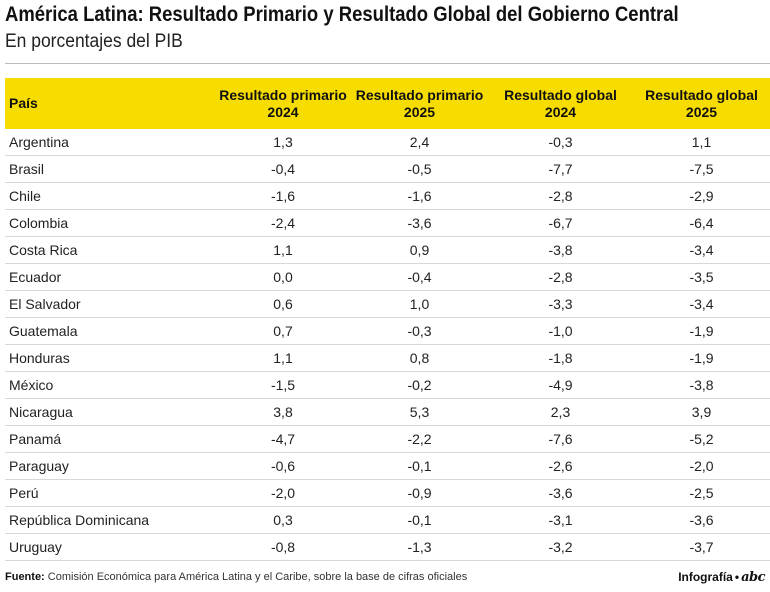 The image size is (770, 592). I want to click on global-2024-cell: -3,8, so click(560, 250).